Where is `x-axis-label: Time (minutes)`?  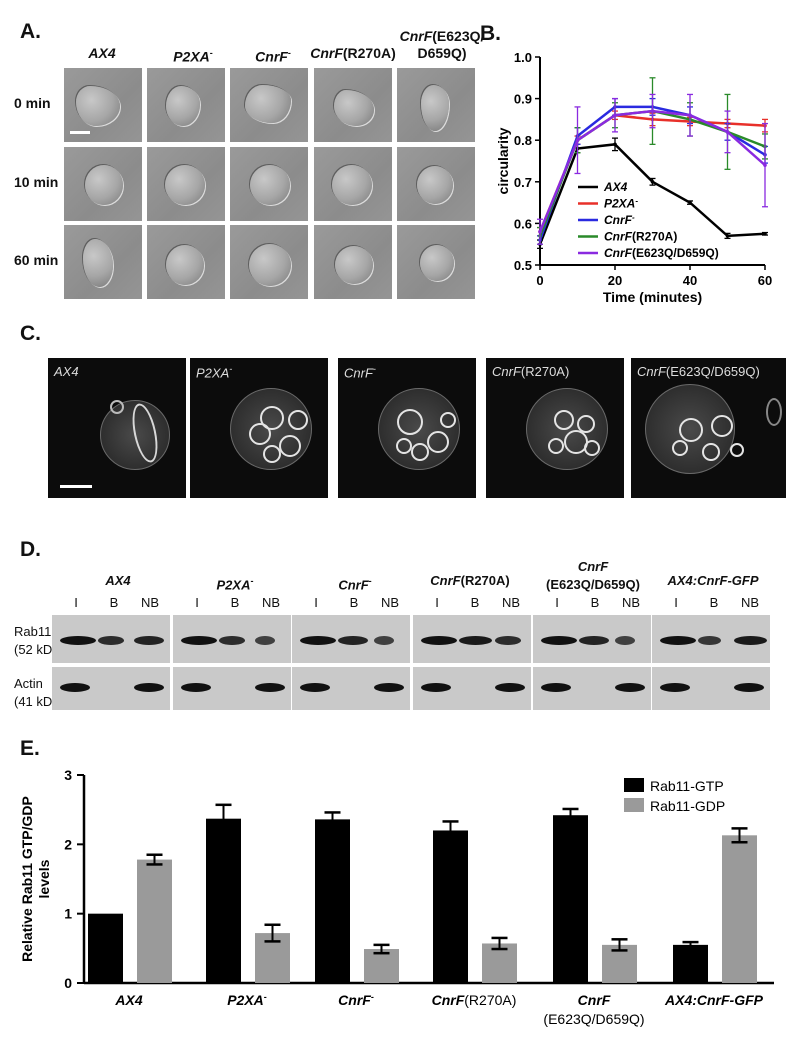 x-axis-label: Time (minutes) is located at coordinates (652, 297).